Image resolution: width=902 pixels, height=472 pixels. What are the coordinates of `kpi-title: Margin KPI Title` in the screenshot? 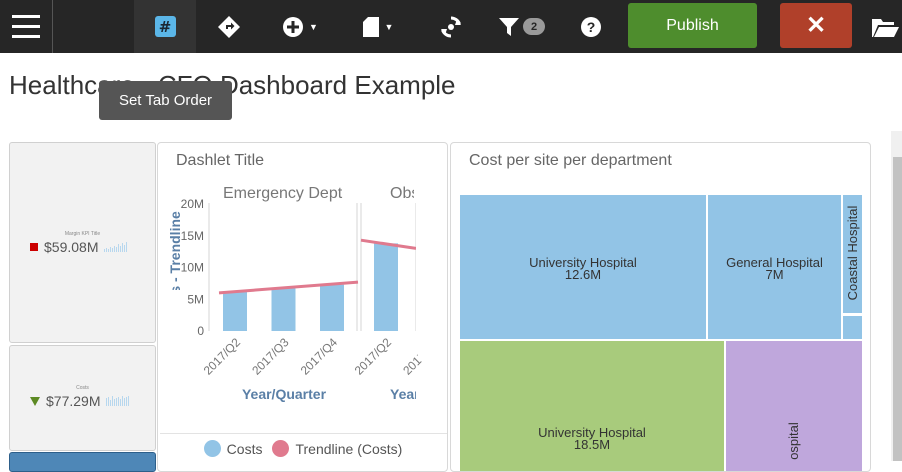 It's located at (82, 234).